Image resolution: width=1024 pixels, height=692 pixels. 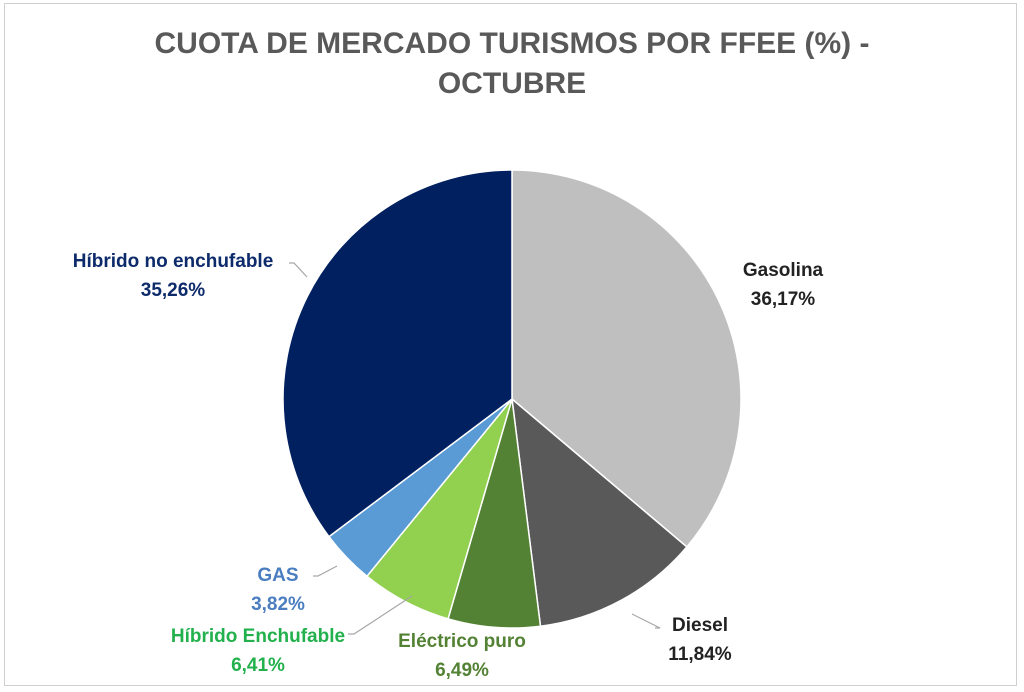 I want to click on data-label: Eléctrico puro 6,49%, so click(x=462, y=656).